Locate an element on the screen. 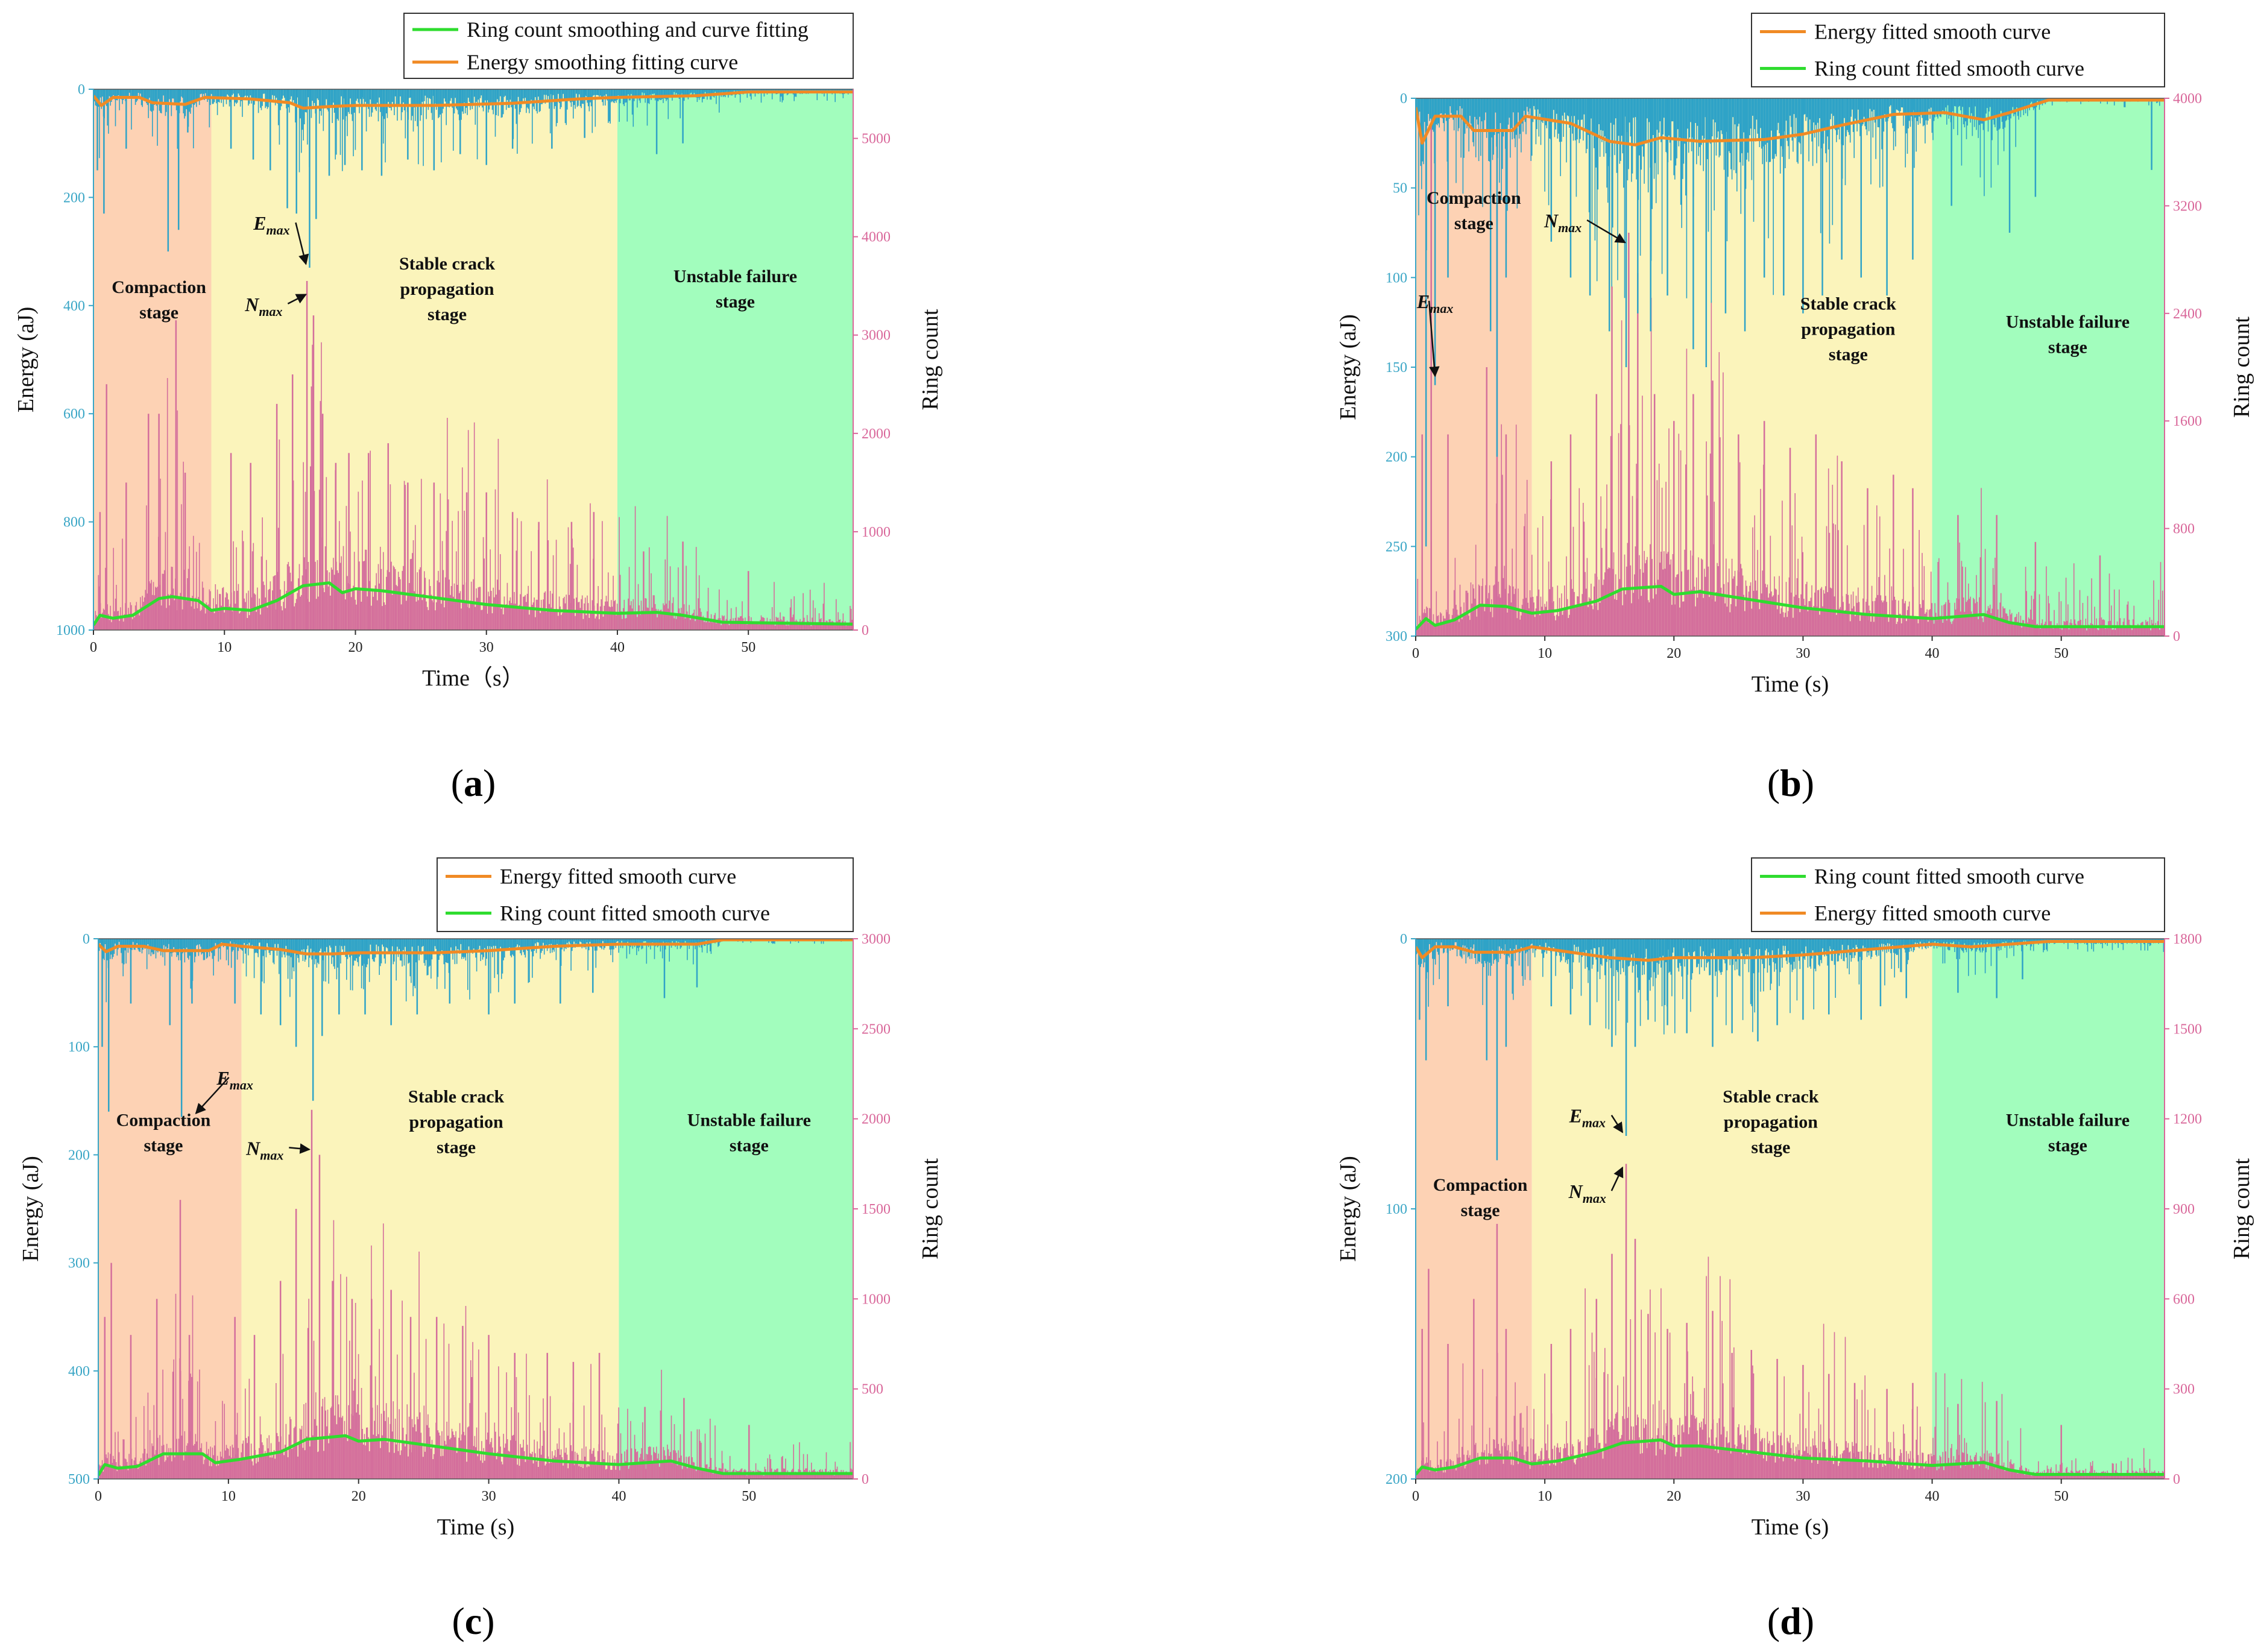 Image resolution: width=2258 pixels, height=1652 pixels. x-axis-title: Time（s） is located at coordinates (473, 678).